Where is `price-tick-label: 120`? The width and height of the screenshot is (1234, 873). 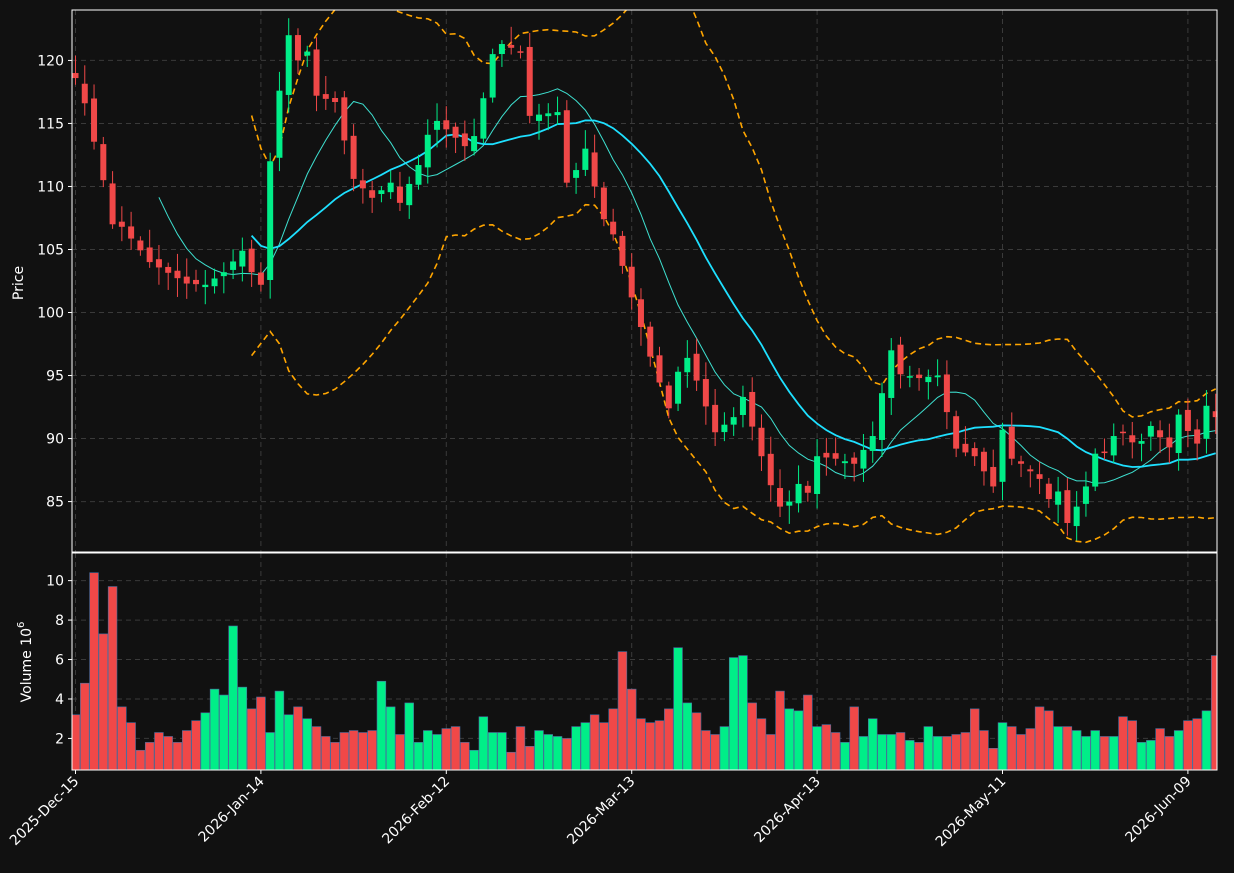 price-tick-label: 120 is located at coordinates (50, 61).